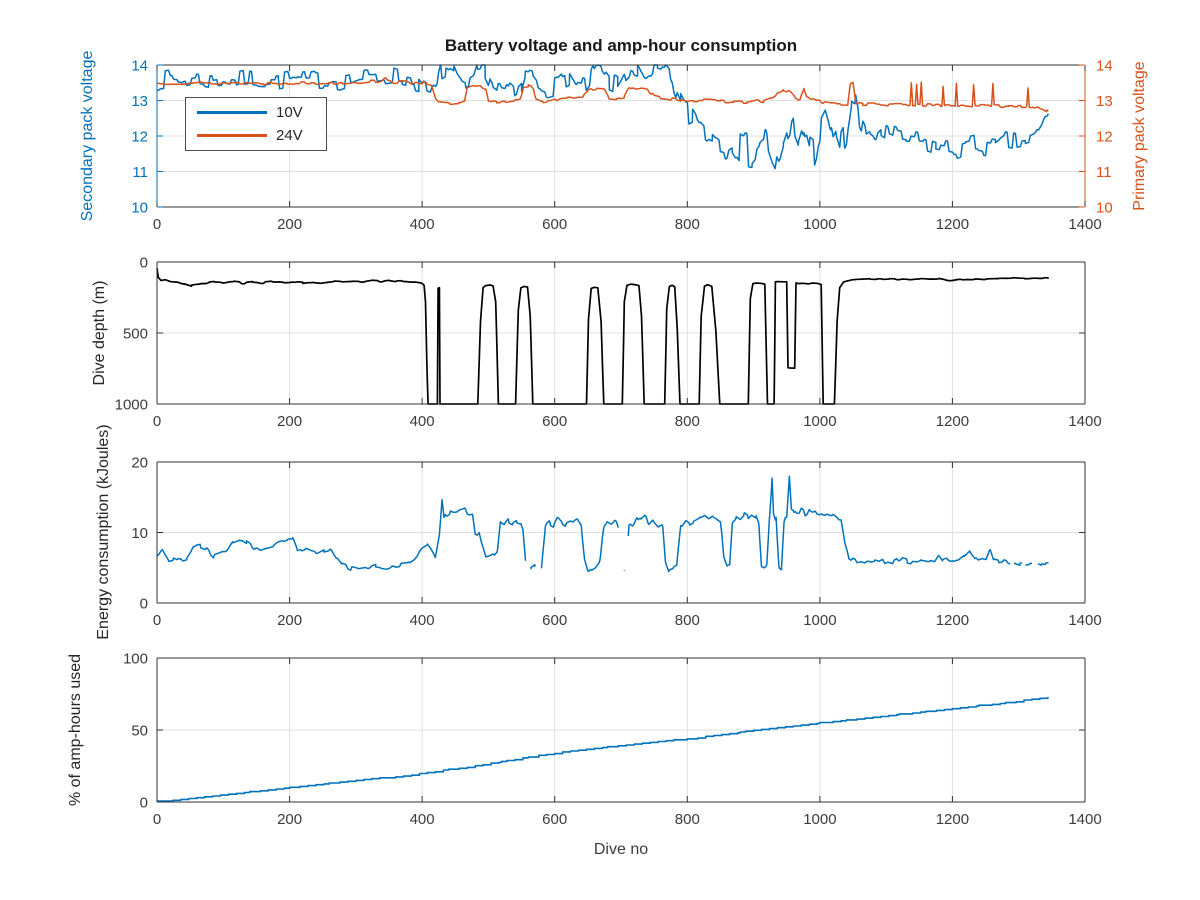 The width and height of the screenshot is (1200, 900). Describe the element at coordinates (621, 45) in the screenshot. I see `figure-title: Battery voltage and amp-hour consumption` at that location.